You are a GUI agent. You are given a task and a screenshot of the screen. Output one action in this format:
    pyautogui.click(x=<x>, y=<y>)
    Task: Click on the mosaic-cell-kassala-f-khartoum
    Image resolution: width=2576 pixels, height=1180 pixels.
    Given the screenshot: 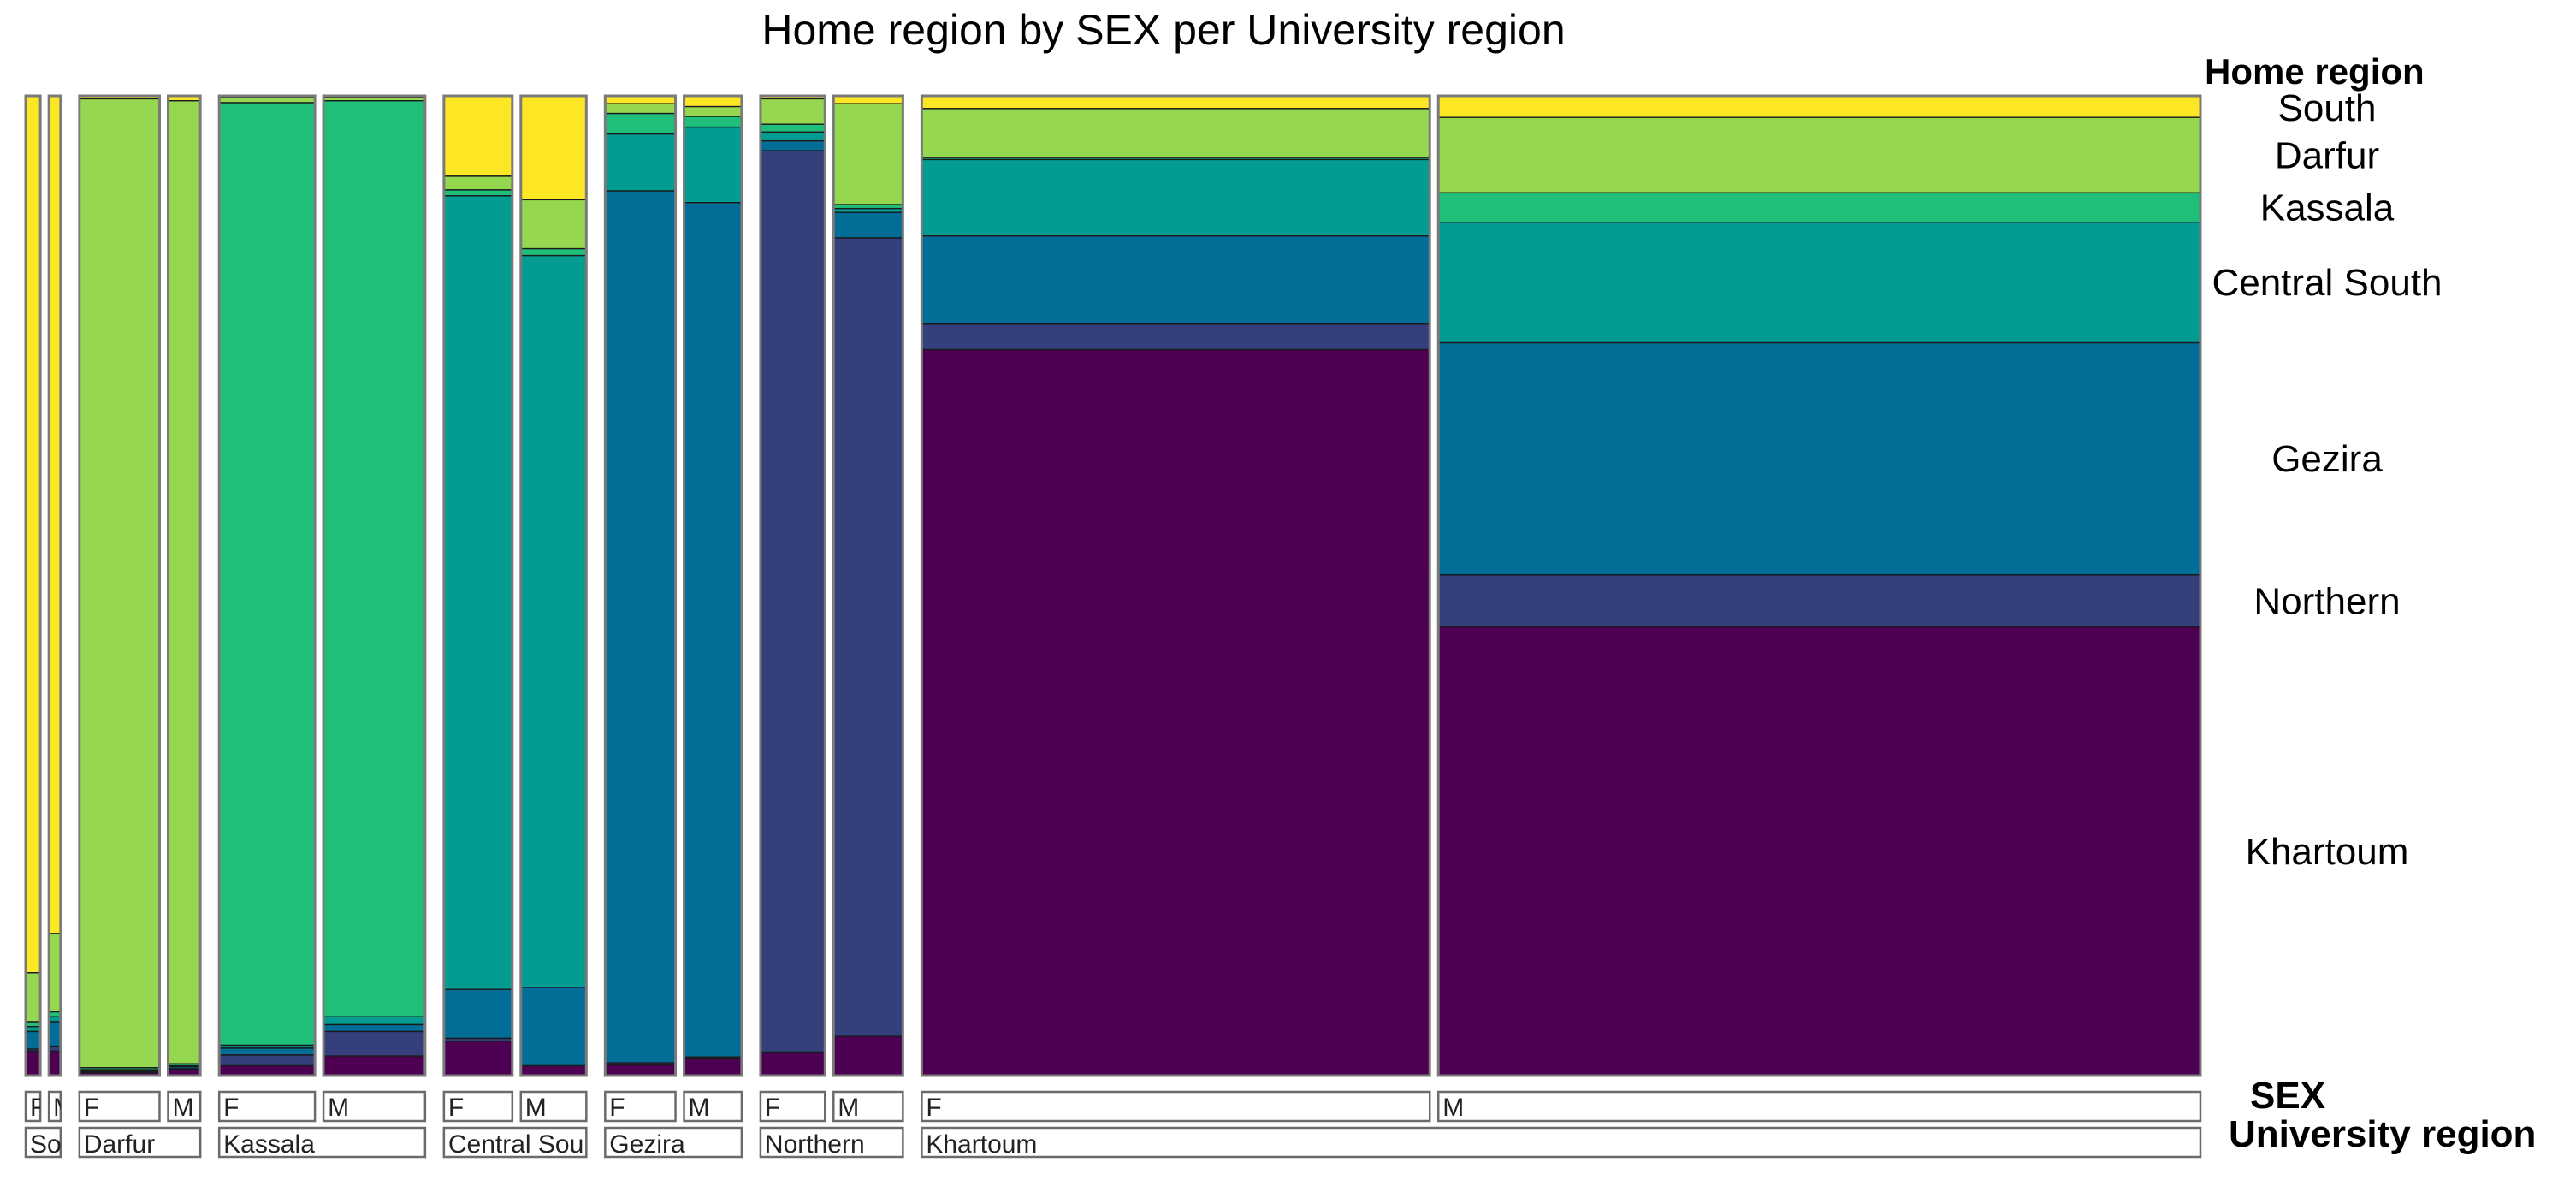 What is the action you would take?
    pyautogui.click(x=267, y=1070)
    